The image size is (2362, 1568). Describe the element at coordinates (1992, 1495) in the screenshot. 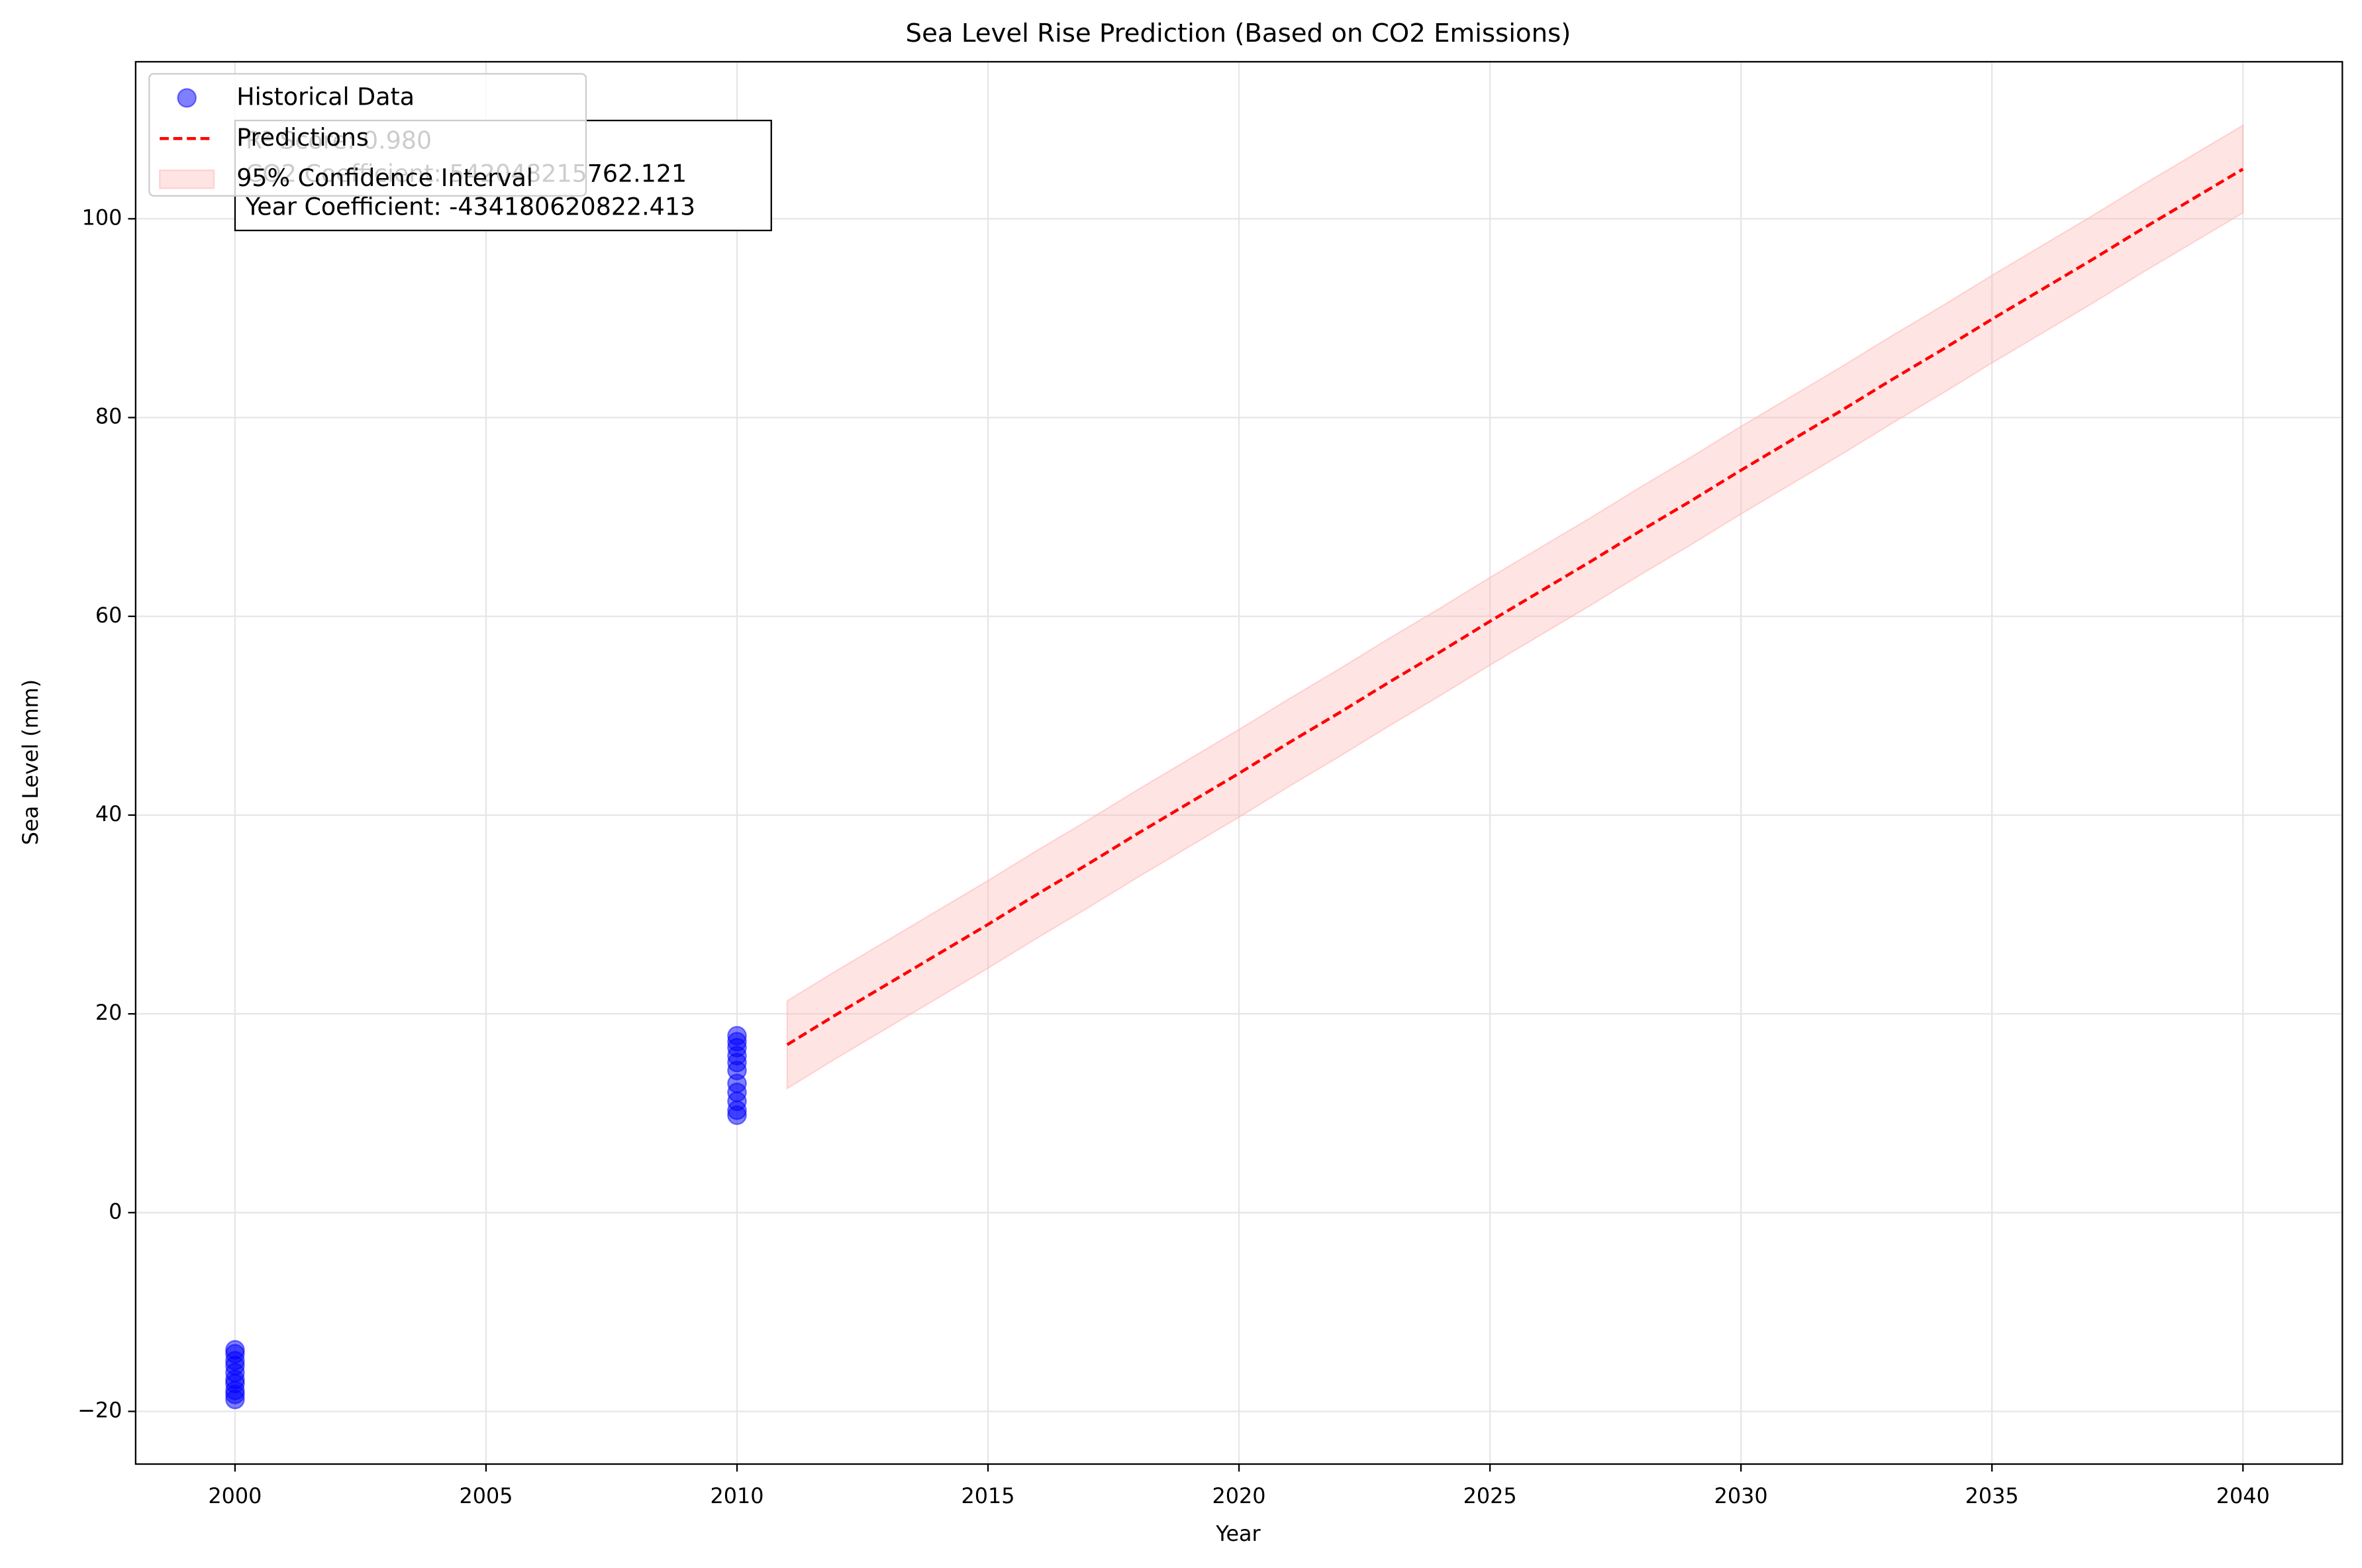

I see `x-tick-label: 2035` at that location.